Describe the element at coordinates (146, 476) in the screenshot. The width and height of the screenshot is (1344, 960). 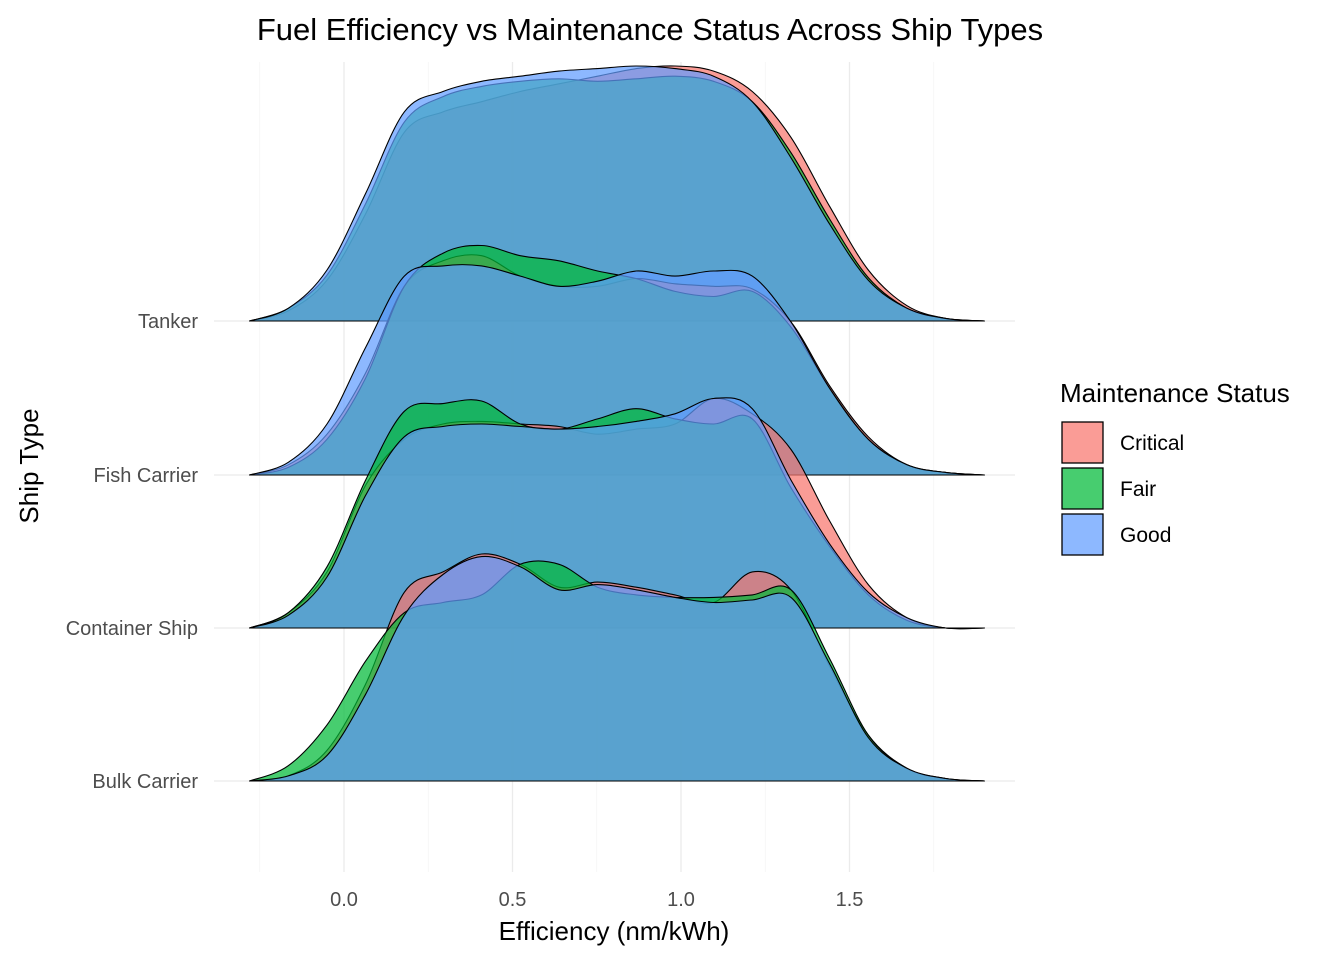
I see `y-tick-label: Fish Carrier` at that location.